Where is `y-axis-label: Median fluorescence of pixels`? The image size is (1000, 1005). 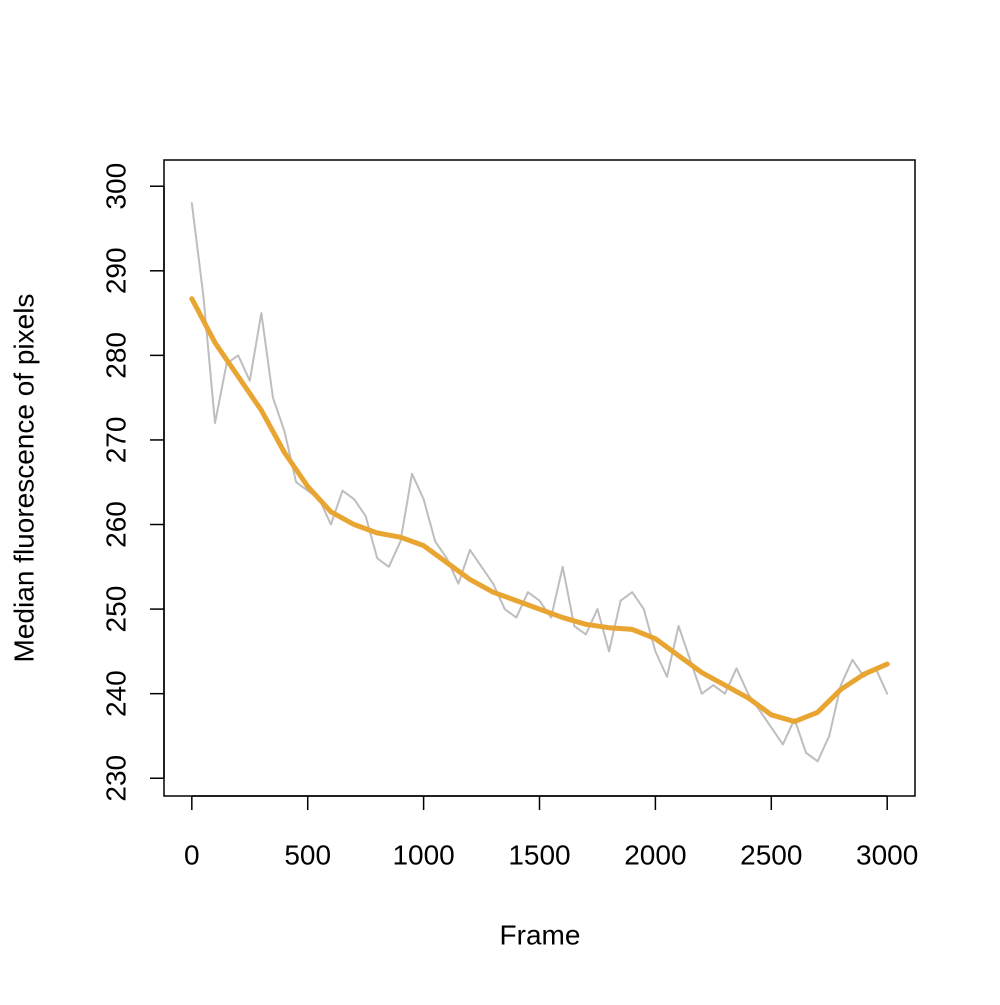 y-axis-label: Median fluorescence of pixels is located at coordinates (23, 478).